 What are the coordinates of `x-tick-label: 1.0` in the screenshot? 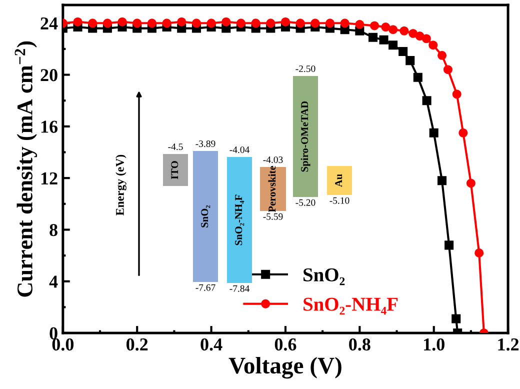 It's located at (434, 344).